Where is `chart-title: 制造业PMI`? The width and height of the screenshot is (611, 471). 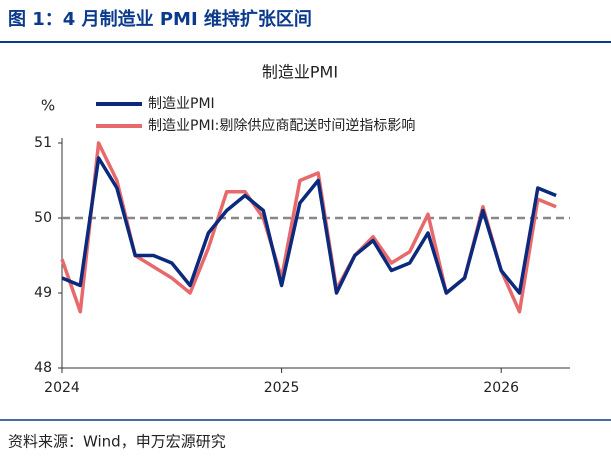
chart-title: 制造业PMI is located at coordinates (300, 72).